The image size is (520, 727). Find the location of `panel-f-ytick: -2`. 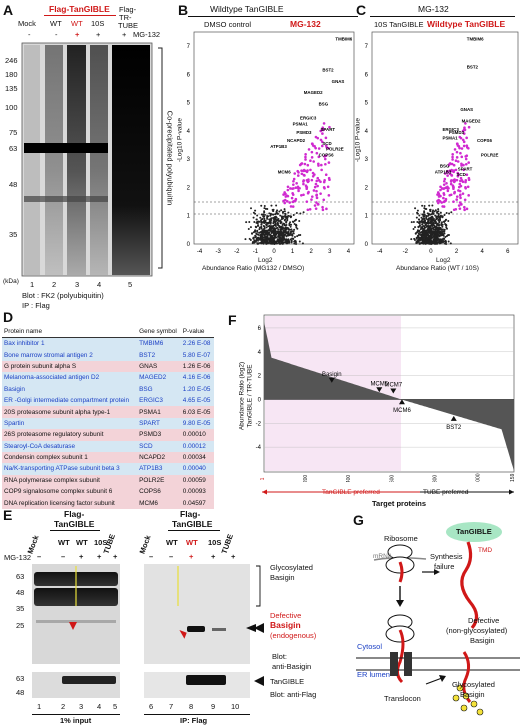

panel-f-ytick: -2 is located at coordinates (259, 424).